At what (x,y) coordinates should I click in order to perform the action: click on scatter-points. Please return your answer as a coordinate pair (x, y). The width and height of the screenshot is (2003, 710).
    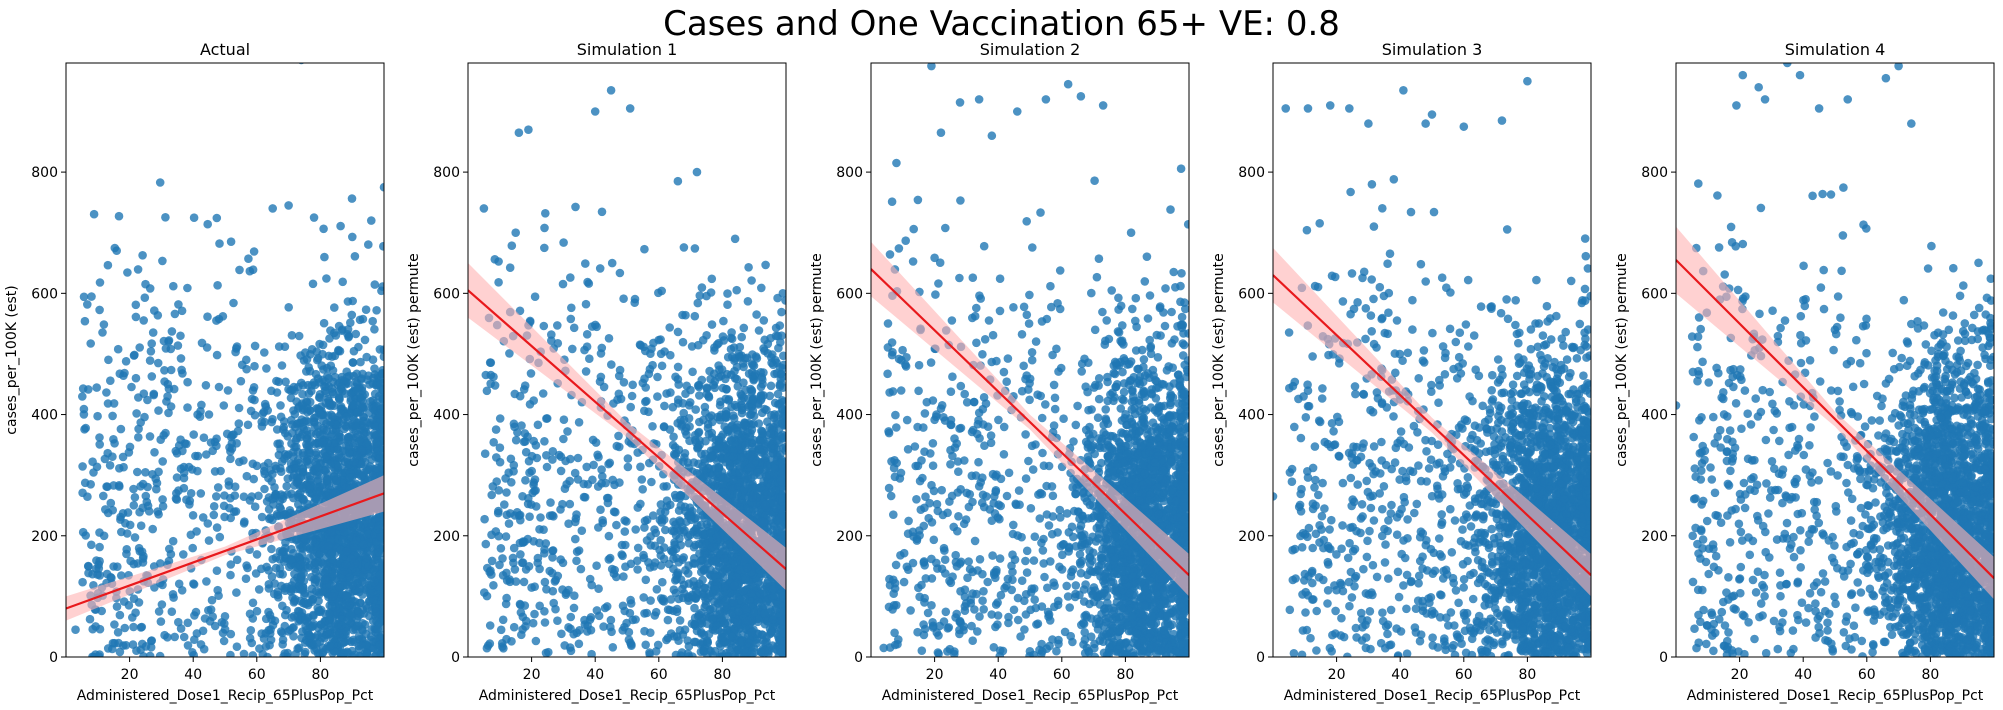
    Looking at the image, I should click on (227, 360).